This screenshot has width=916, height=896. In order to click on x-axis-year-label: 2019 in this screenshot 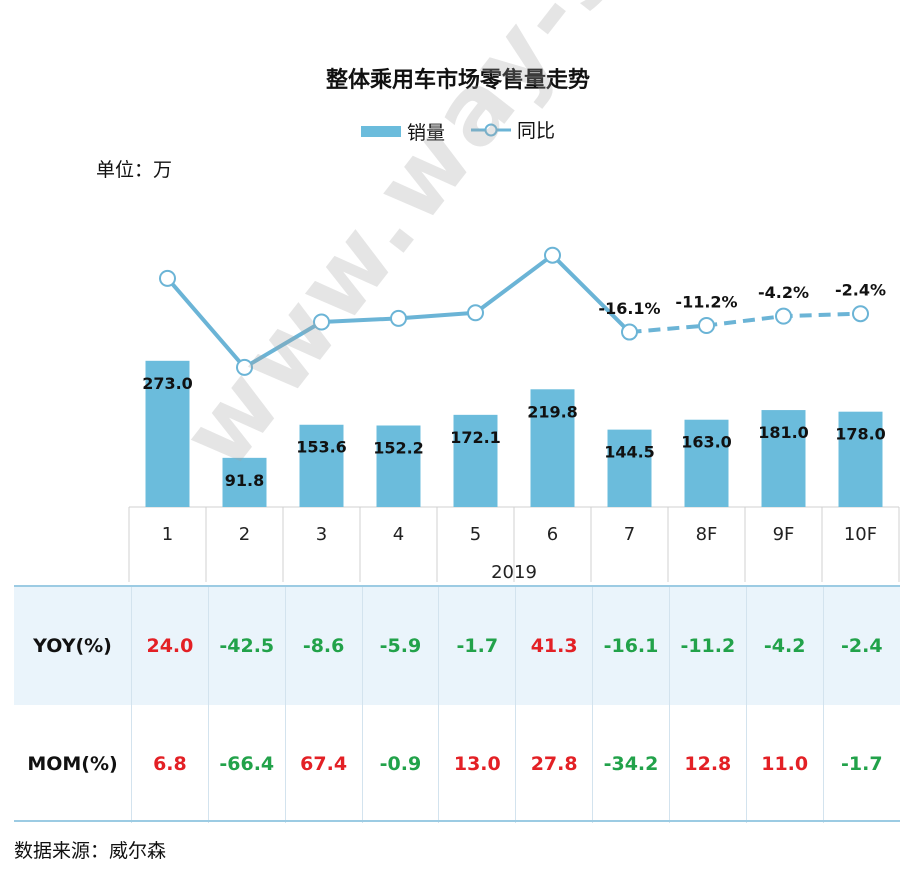, I will do `click(514, 572)`.